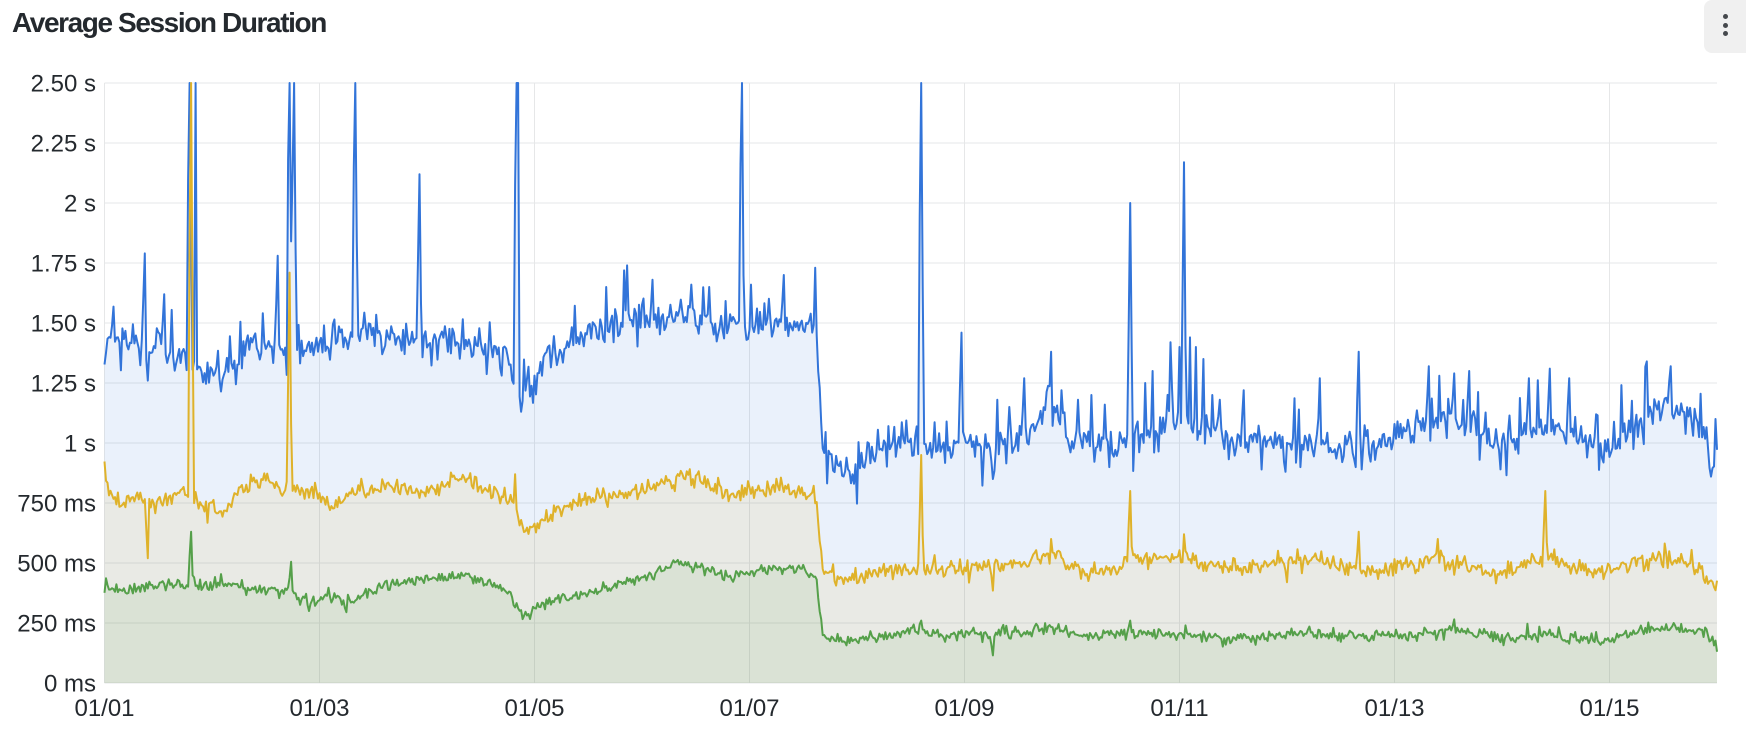  Describe the element at coordinates (964, 708) in the screenshot. I see `svg-text: 01/09` at that location.